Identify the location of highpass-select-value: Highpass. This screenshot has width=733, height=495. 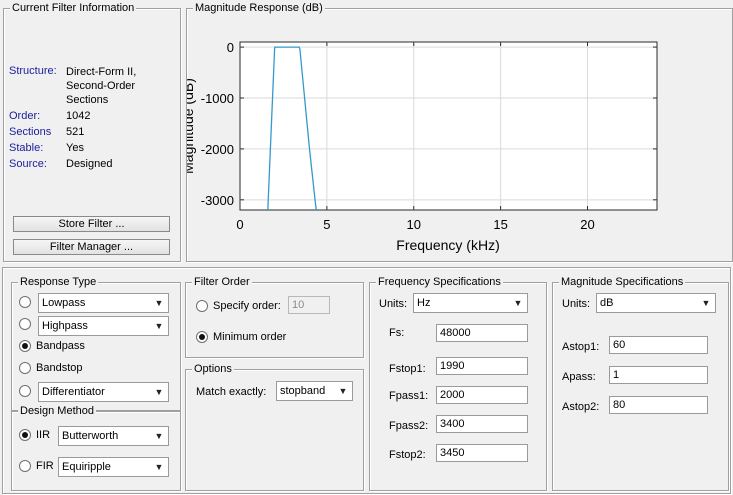
(65, 326).